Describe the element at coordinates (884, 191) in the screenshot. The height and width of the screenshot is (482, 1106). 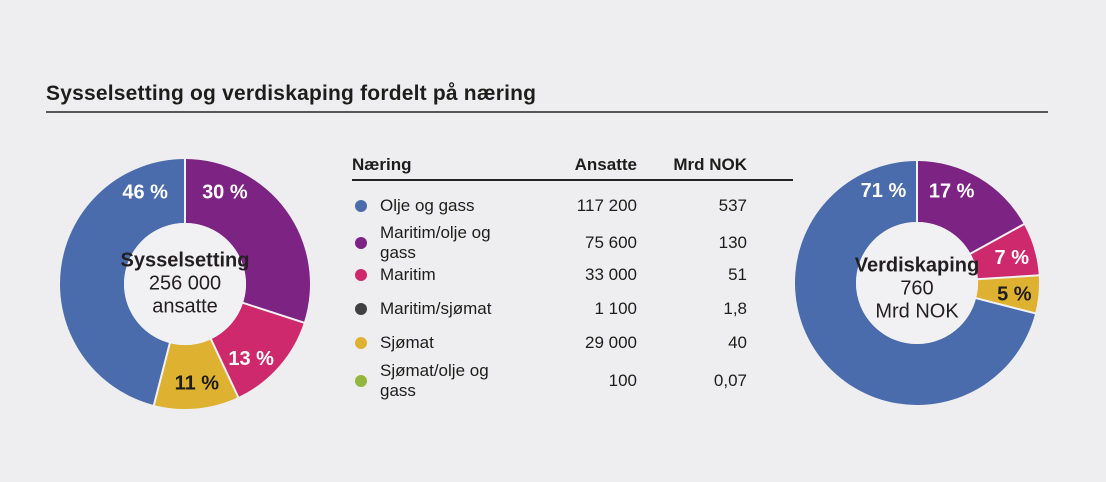
I see `donut-percent-label-olje-og-gass: 71 %` at that location.